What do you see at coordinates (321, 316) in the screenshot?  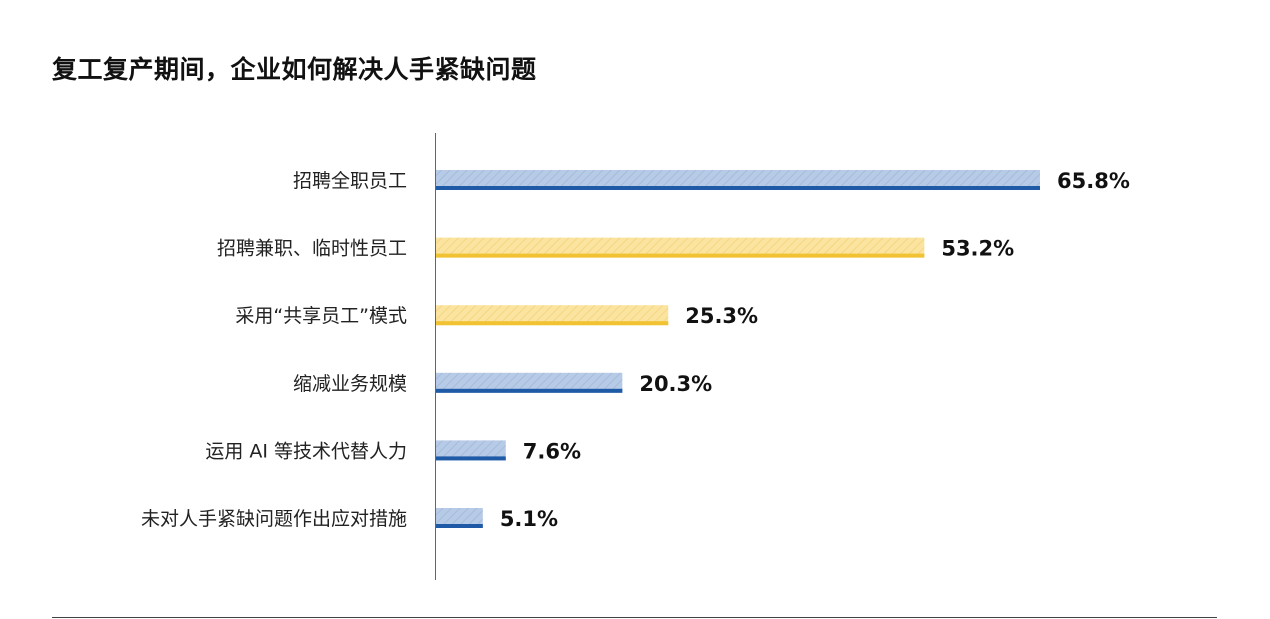 I see `category-label-3: 采用“共享员工”模式` at bounding box center [321, 316].